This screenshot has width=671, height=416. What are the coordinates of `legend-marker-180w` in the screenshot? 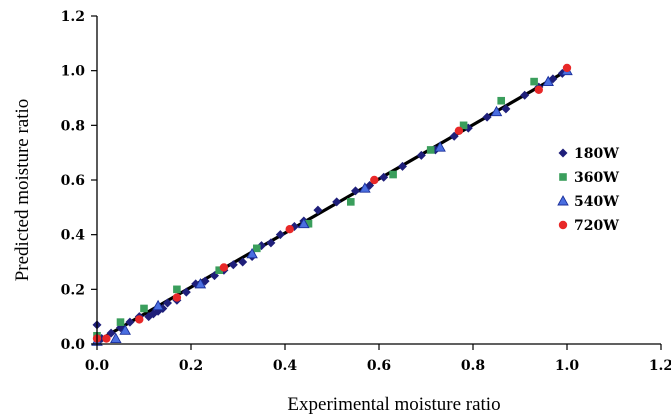 It's located at (563, 153).